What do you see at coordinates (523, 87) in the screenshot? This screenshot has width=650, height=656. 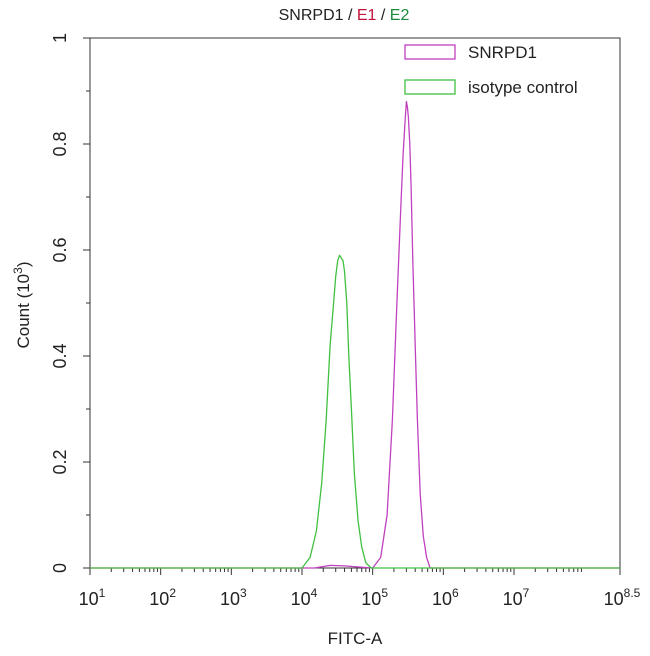 I see `legend-label-1: isotype control` at bounding box center [523, 87].